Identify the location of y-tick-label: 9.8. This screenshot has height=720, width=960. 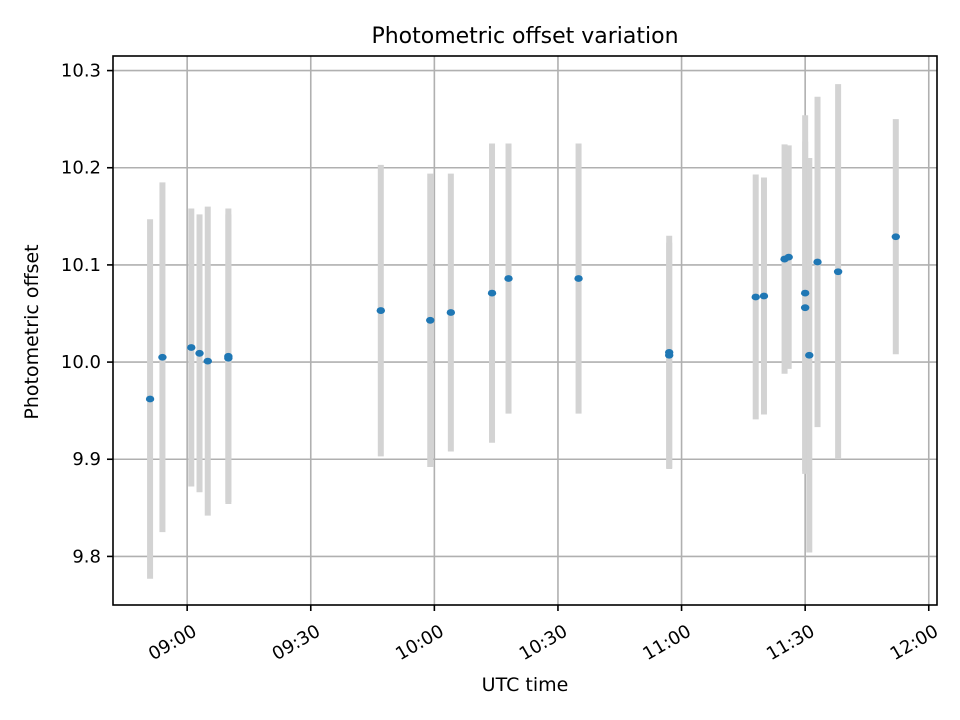
(86, 556).